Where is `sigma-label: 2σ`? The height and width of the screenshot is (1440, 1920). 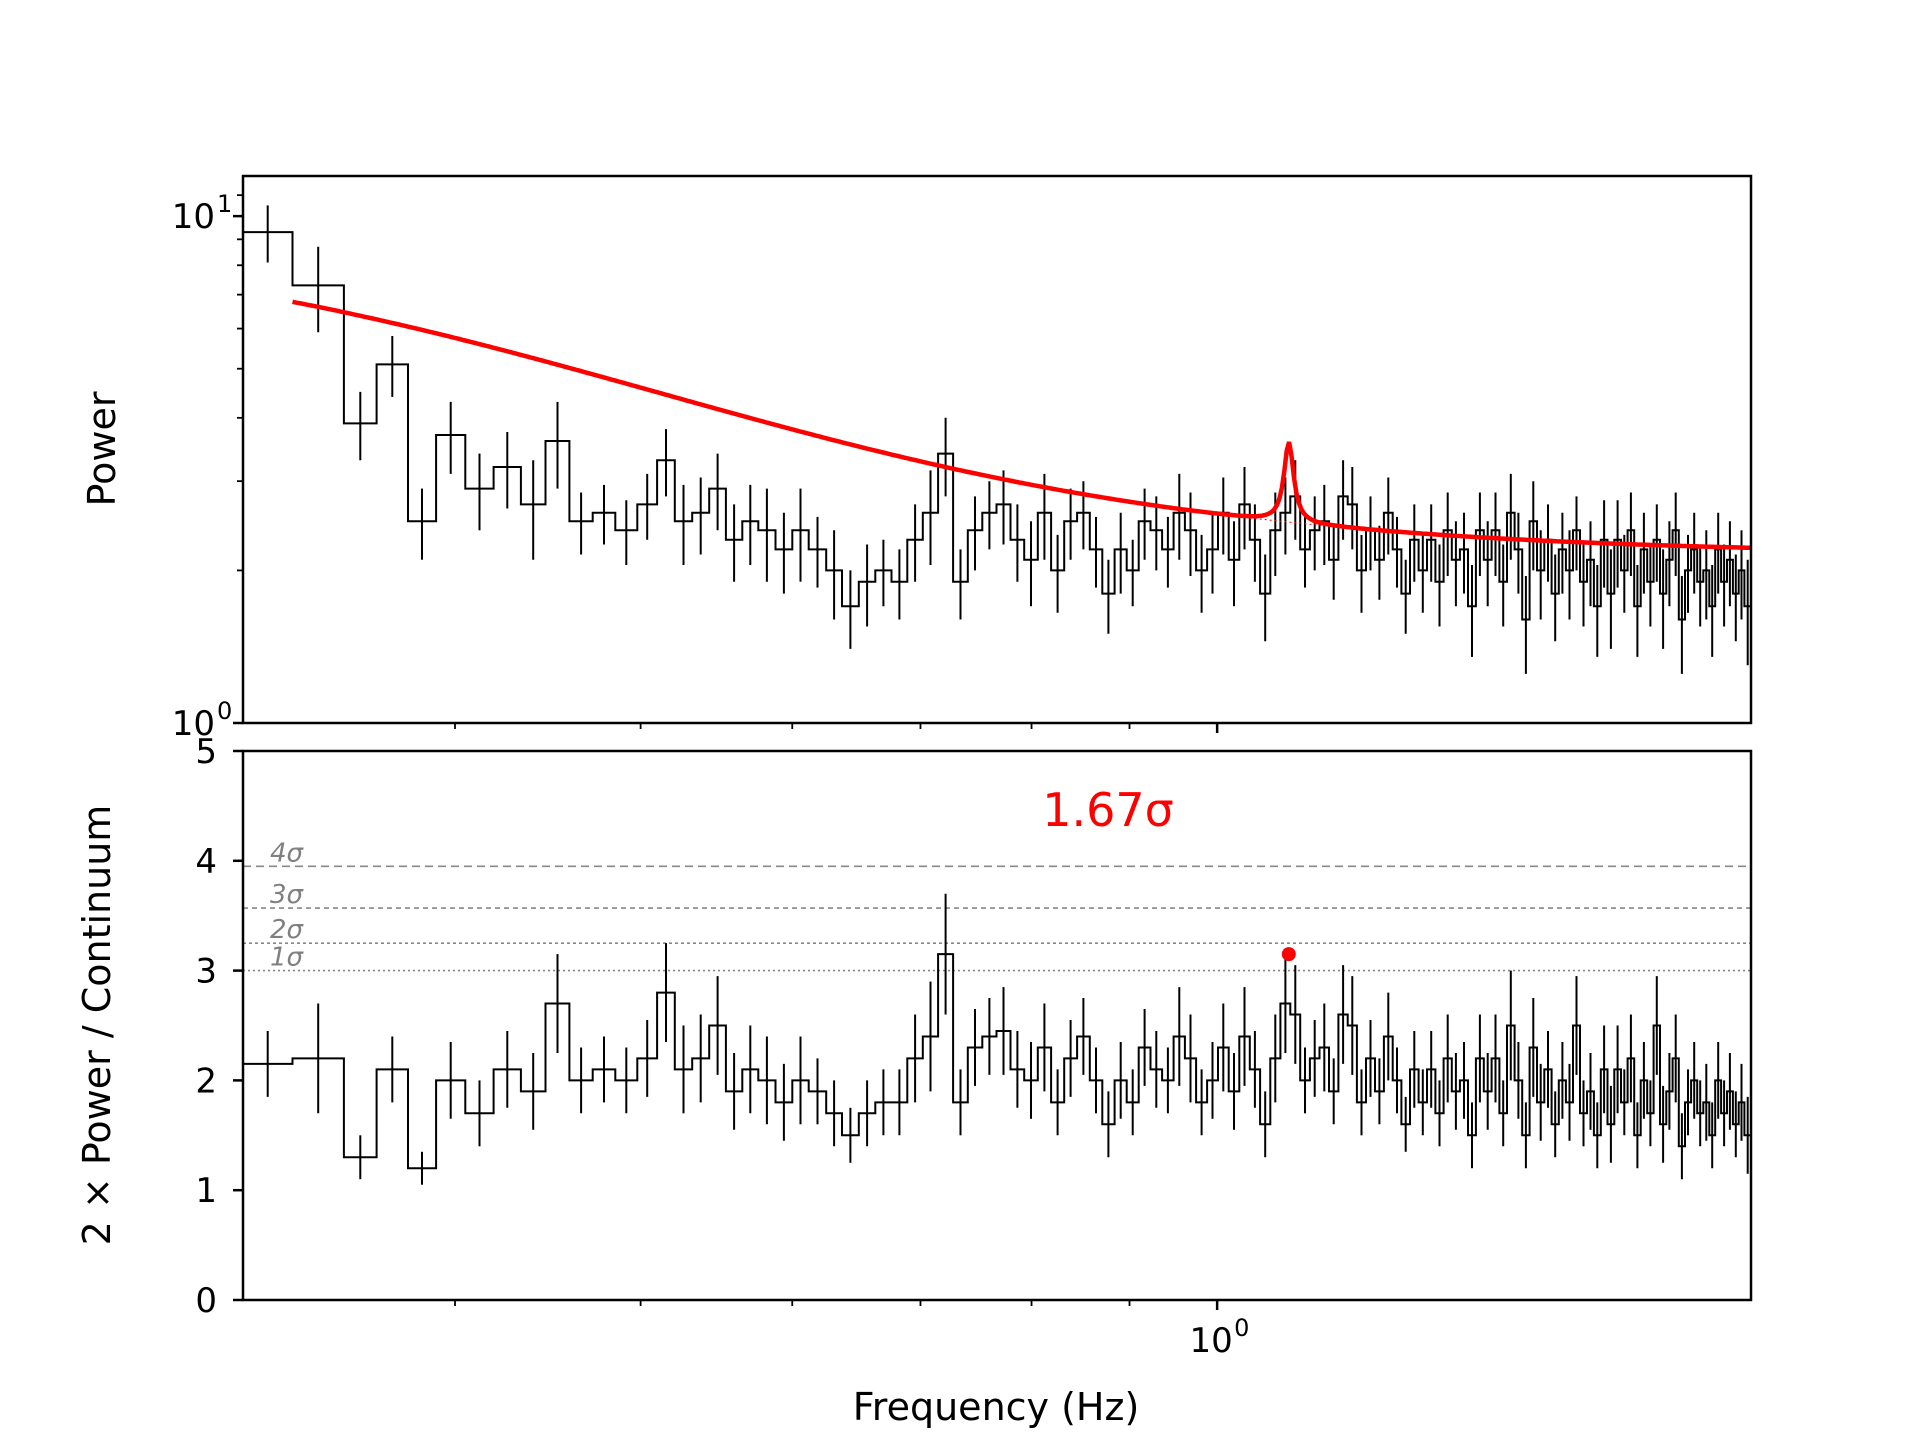
sigma-label: 2σ is located at coordinates (287, 930).